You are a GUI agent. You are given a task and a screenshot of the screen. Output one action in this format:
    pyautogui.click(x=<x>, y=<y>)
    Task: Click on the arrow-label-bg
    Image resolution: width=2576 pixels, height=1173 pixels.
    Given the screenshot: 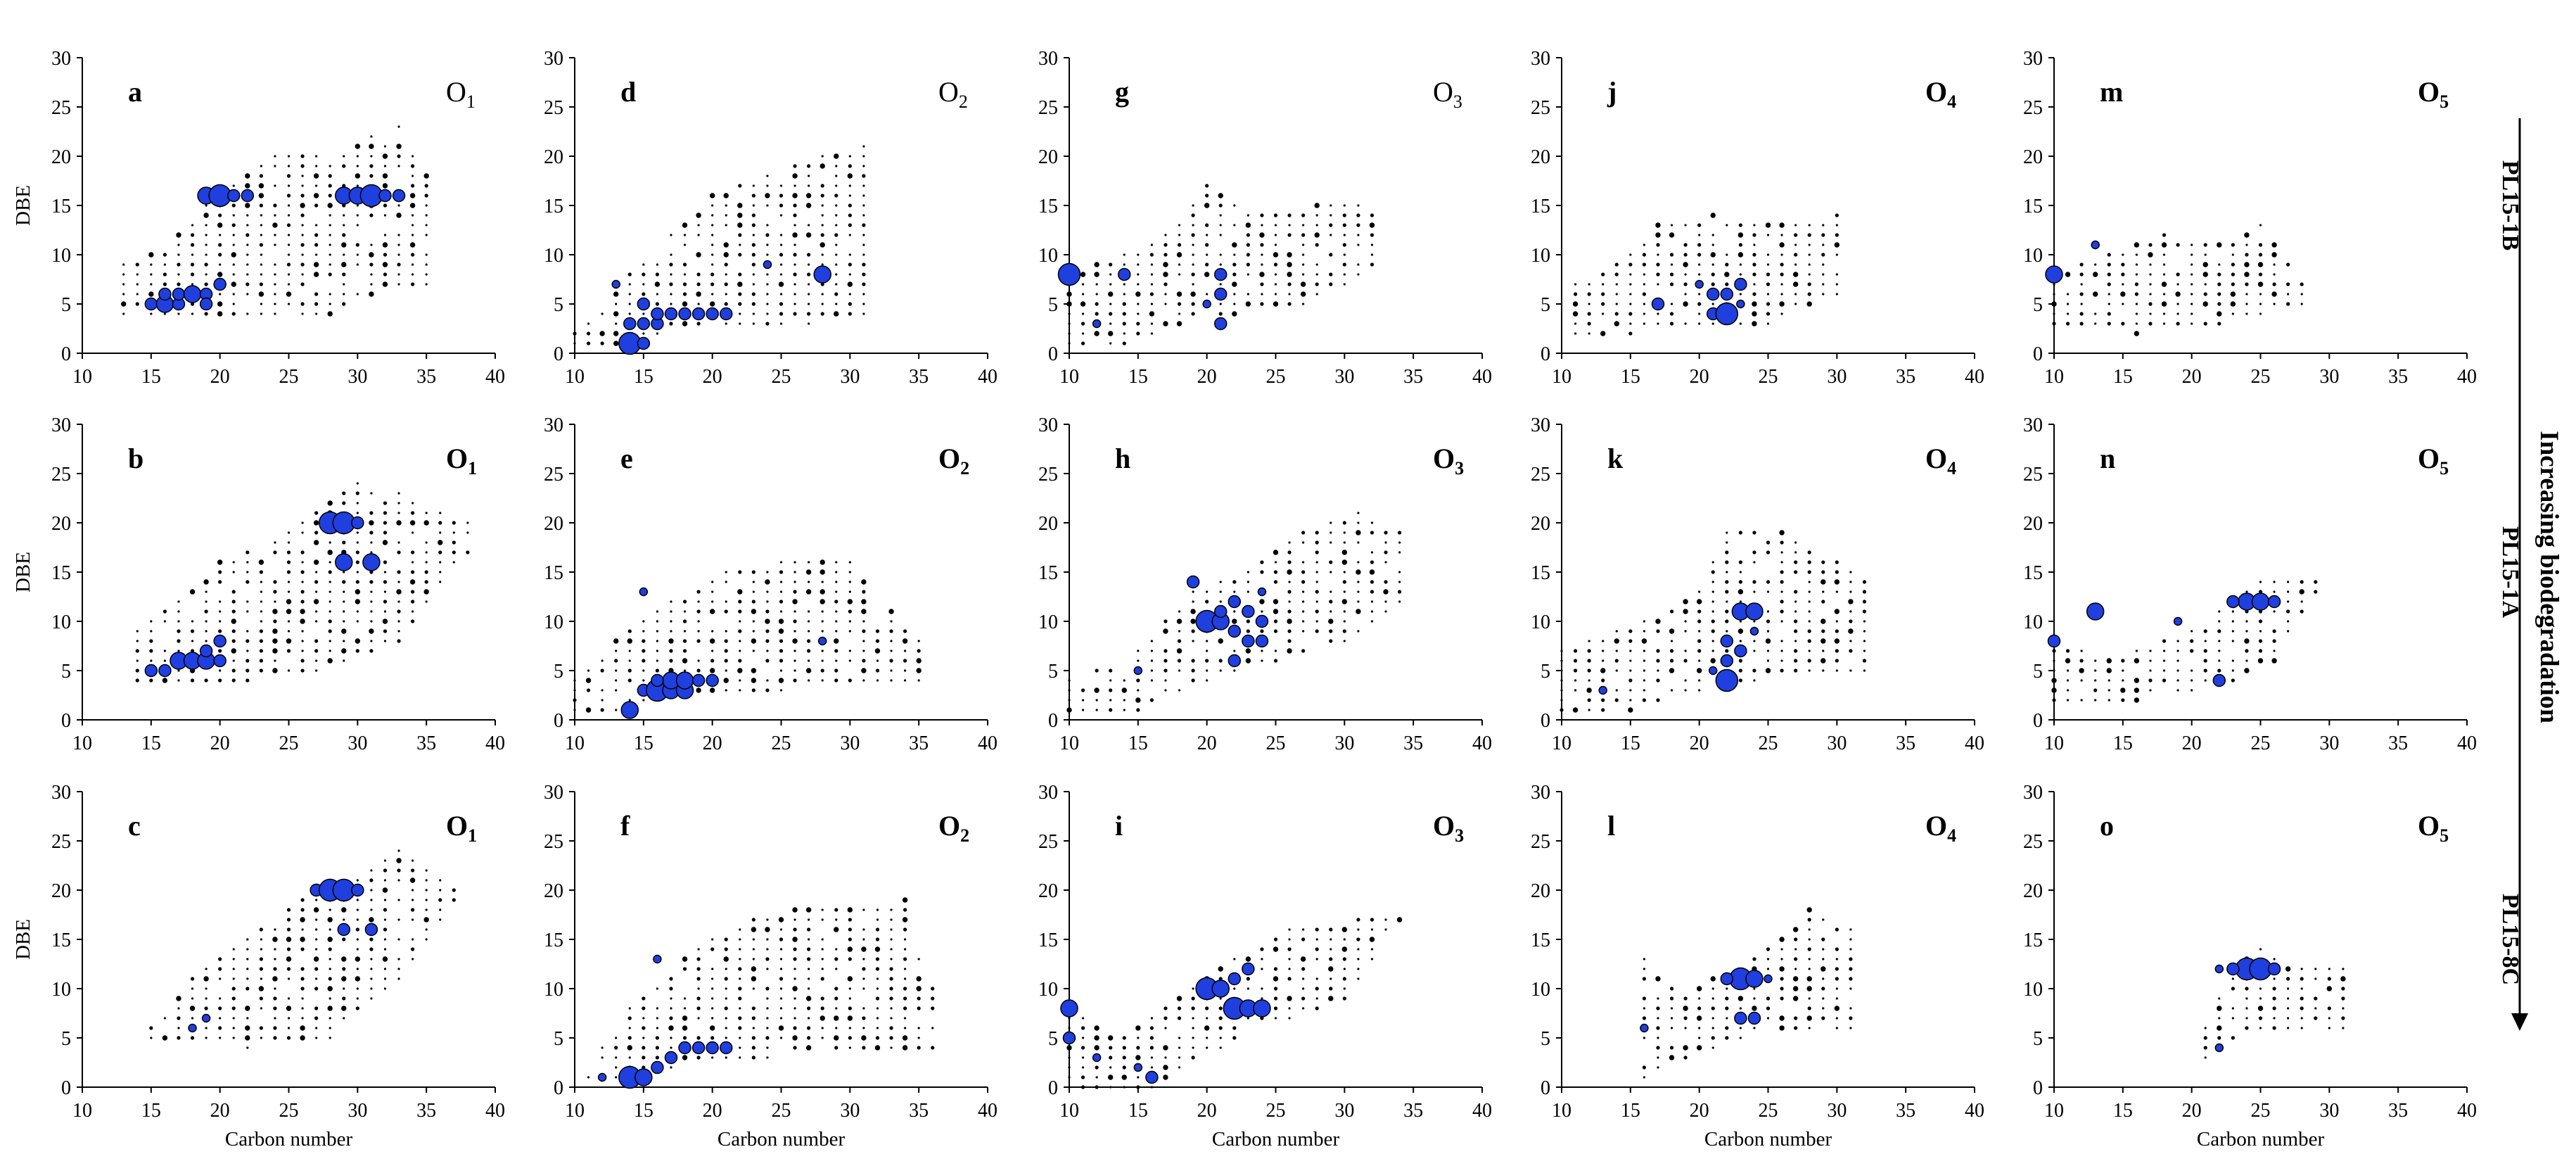 What is the action you would take?
    pyautogui.click(x=2548, y=577)
    